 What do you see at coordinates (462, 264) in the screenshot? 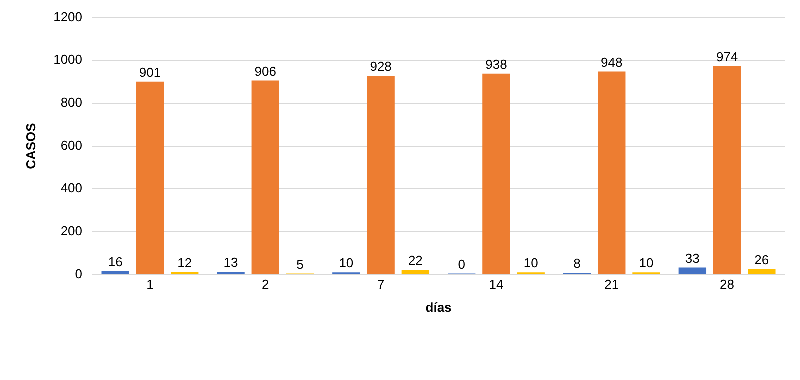
I see `data-label: 0` at bounding box center [462, 264].